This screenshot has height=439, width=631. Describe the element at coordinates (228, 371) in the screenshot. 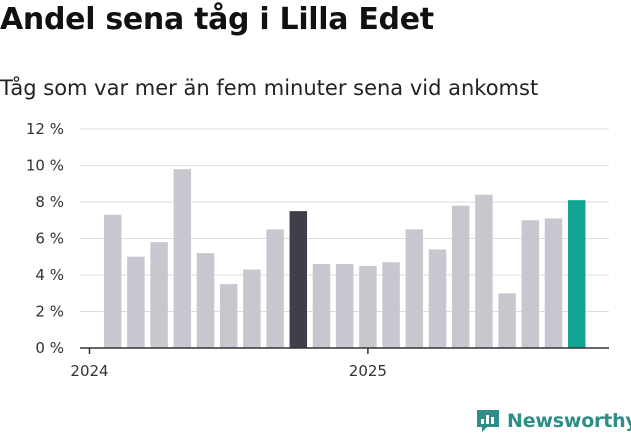

I see `x-axis-tick-labels: 2024 2025` at that location.